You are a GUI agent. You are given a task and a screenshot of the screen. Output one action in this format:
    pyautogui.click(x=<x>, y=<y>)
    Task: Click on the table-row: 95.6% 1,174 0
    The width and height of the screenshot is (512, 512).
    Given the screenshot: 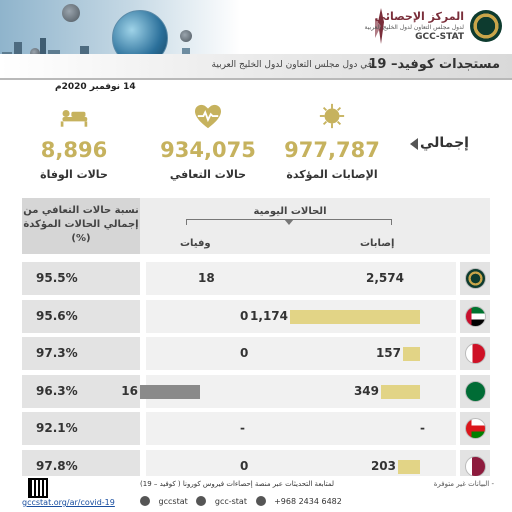 What is the action you would take?
    pyautogui.click(x=256, y=316)
    